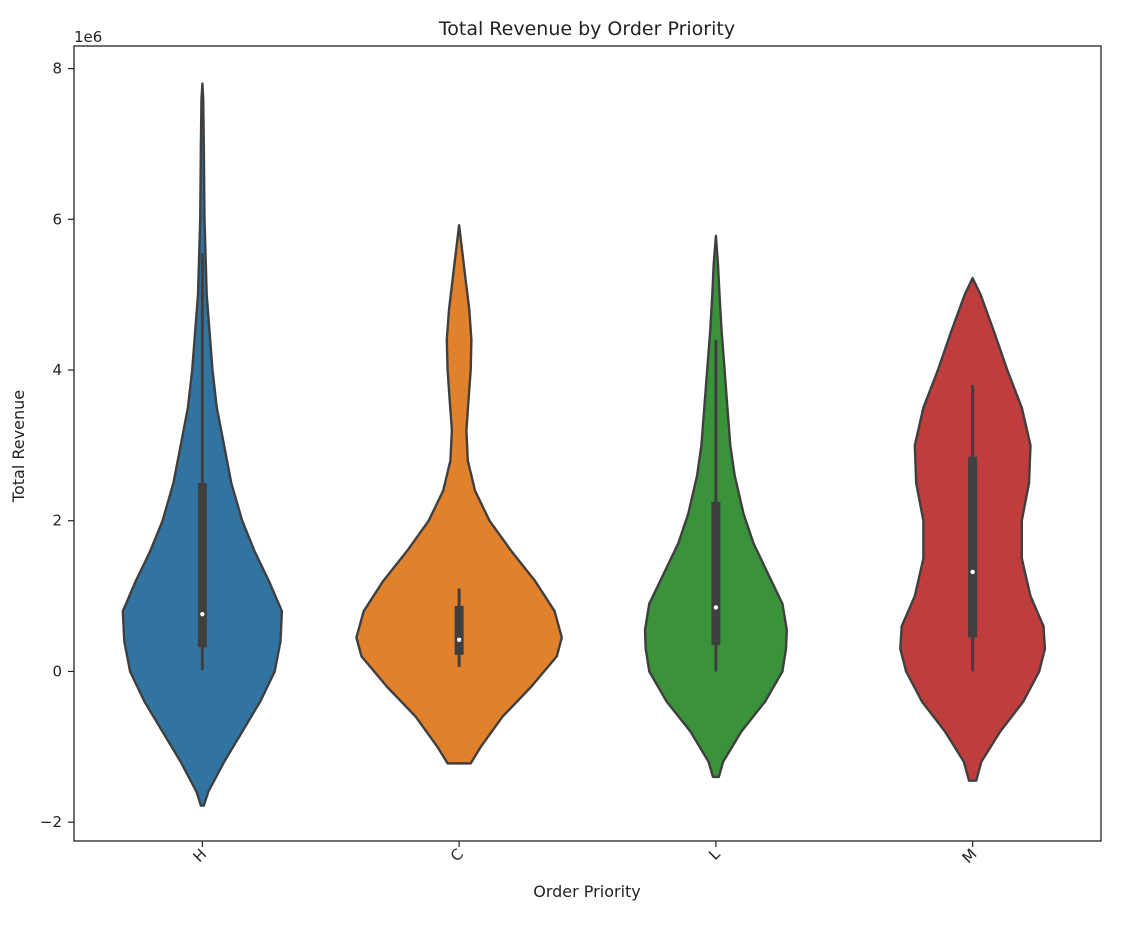 This screenshot has height=932, width=1124. What do you see at coordinates (459, 494) in the screenshot?
I see `violin-C` at bounding box center [459, 494].